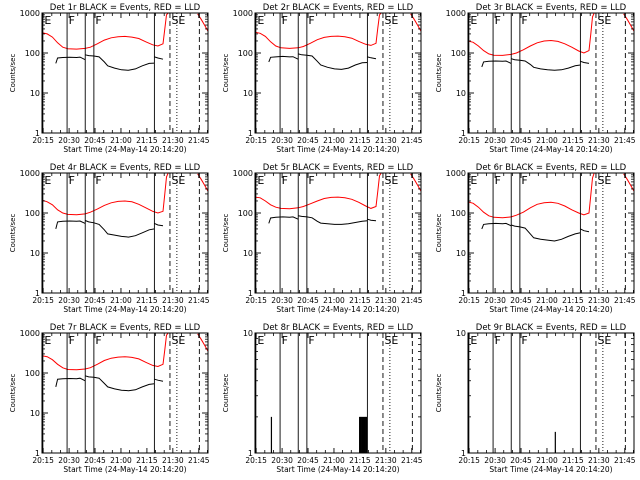 The width and height of the screenshot is (640, 480). Describe the element at coordinates (338, 8) in the screenshot. I see `panel-title: Det 2r BLACK = Events, RED = LLD` at that location.